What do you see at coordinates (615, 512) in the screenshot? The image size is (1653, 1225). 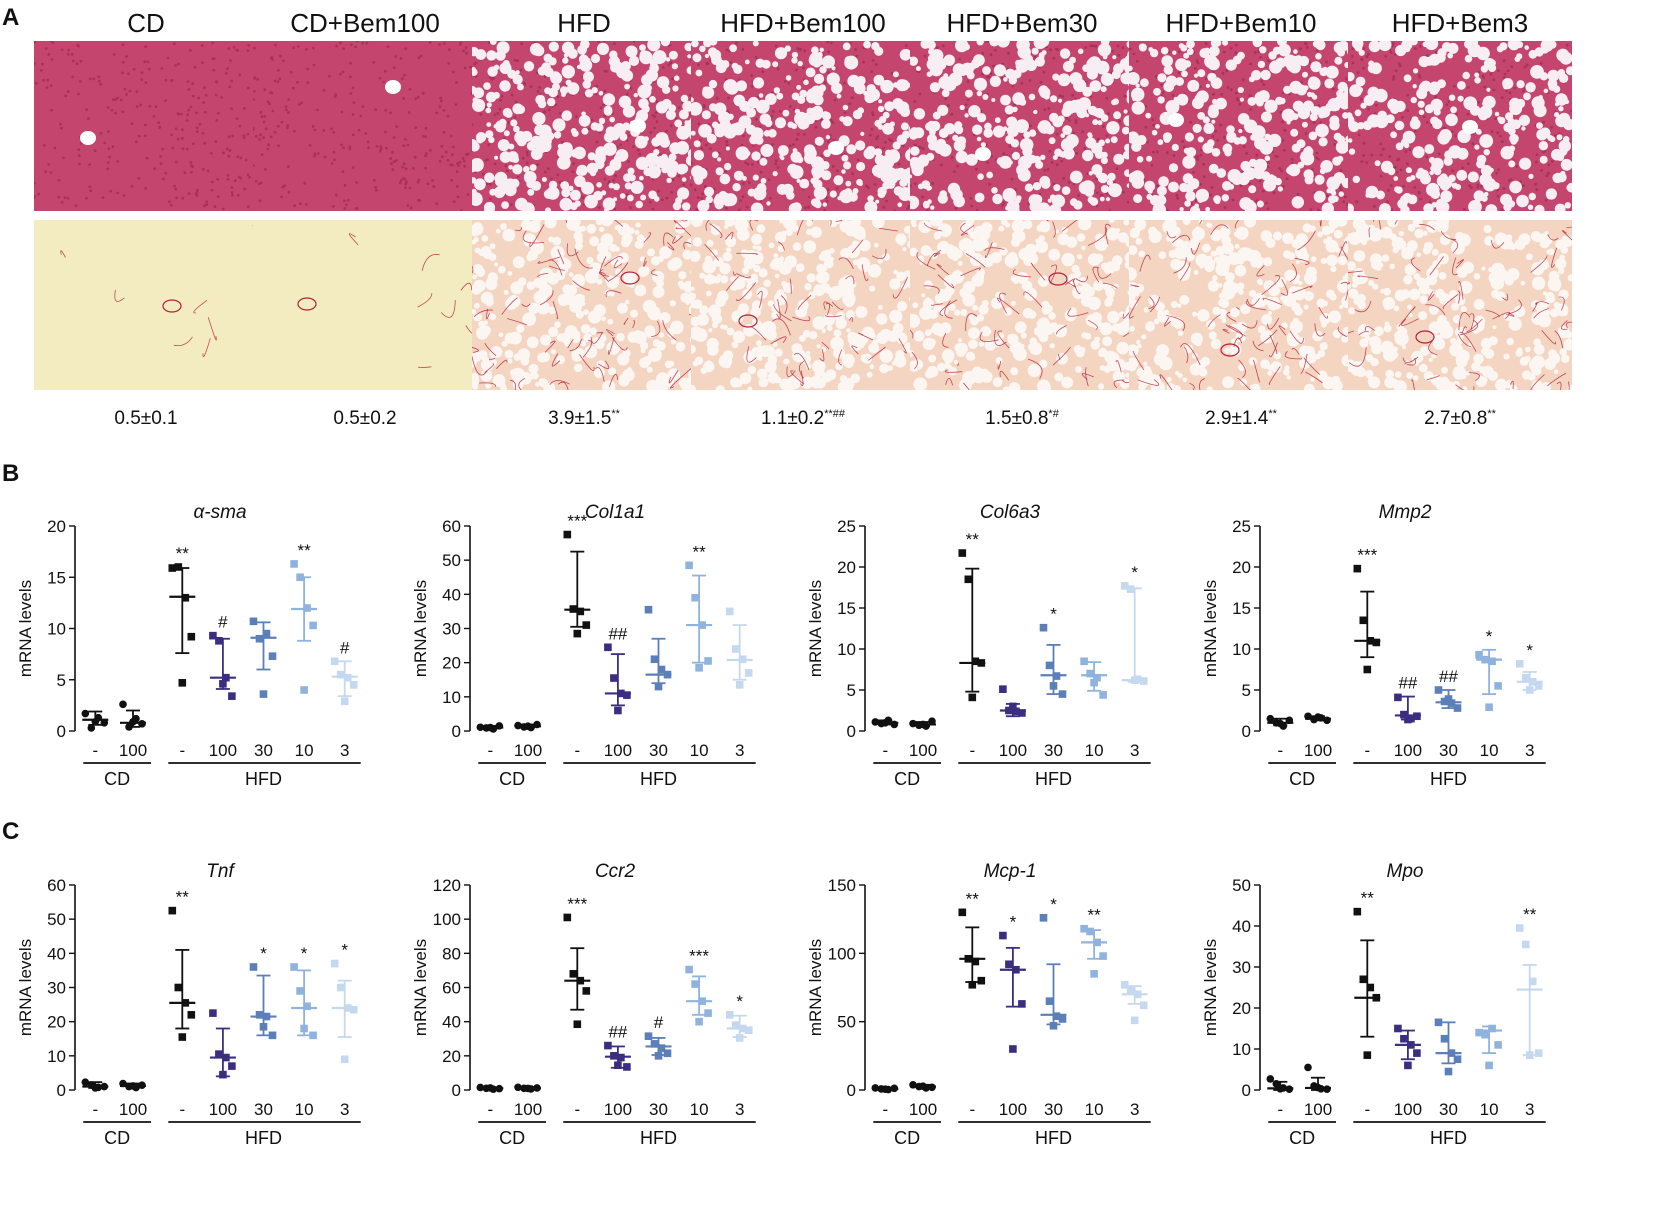 I see `chart-title: Col1a1` at bounding box center [615, 512].